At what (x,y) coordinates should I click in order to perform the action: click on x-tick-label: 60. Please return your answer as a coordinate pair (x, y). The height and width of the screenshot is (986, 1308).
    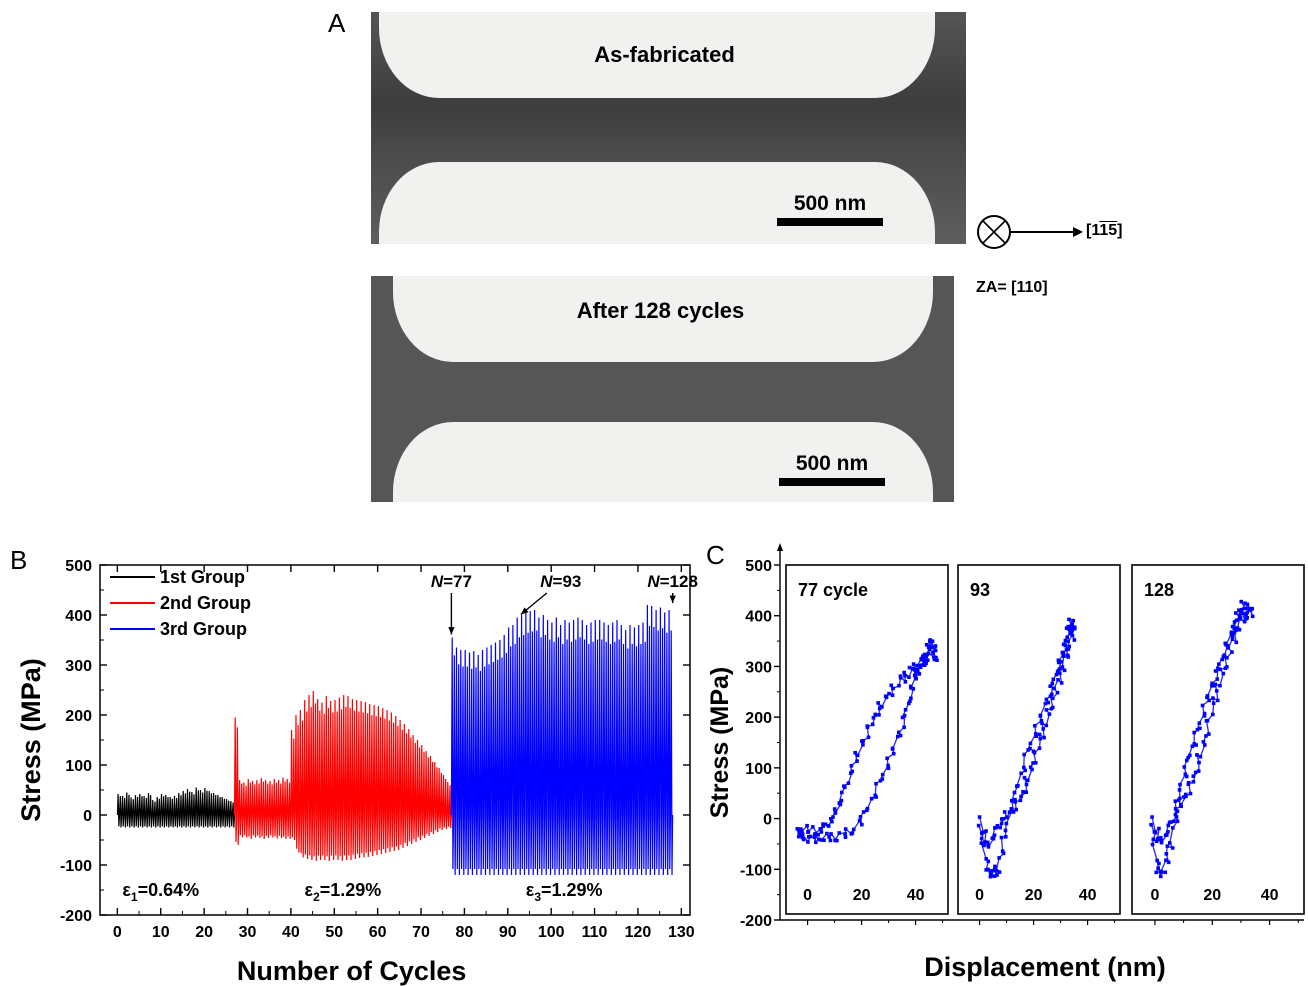
    Looking at the image, I should click on (378, 932).